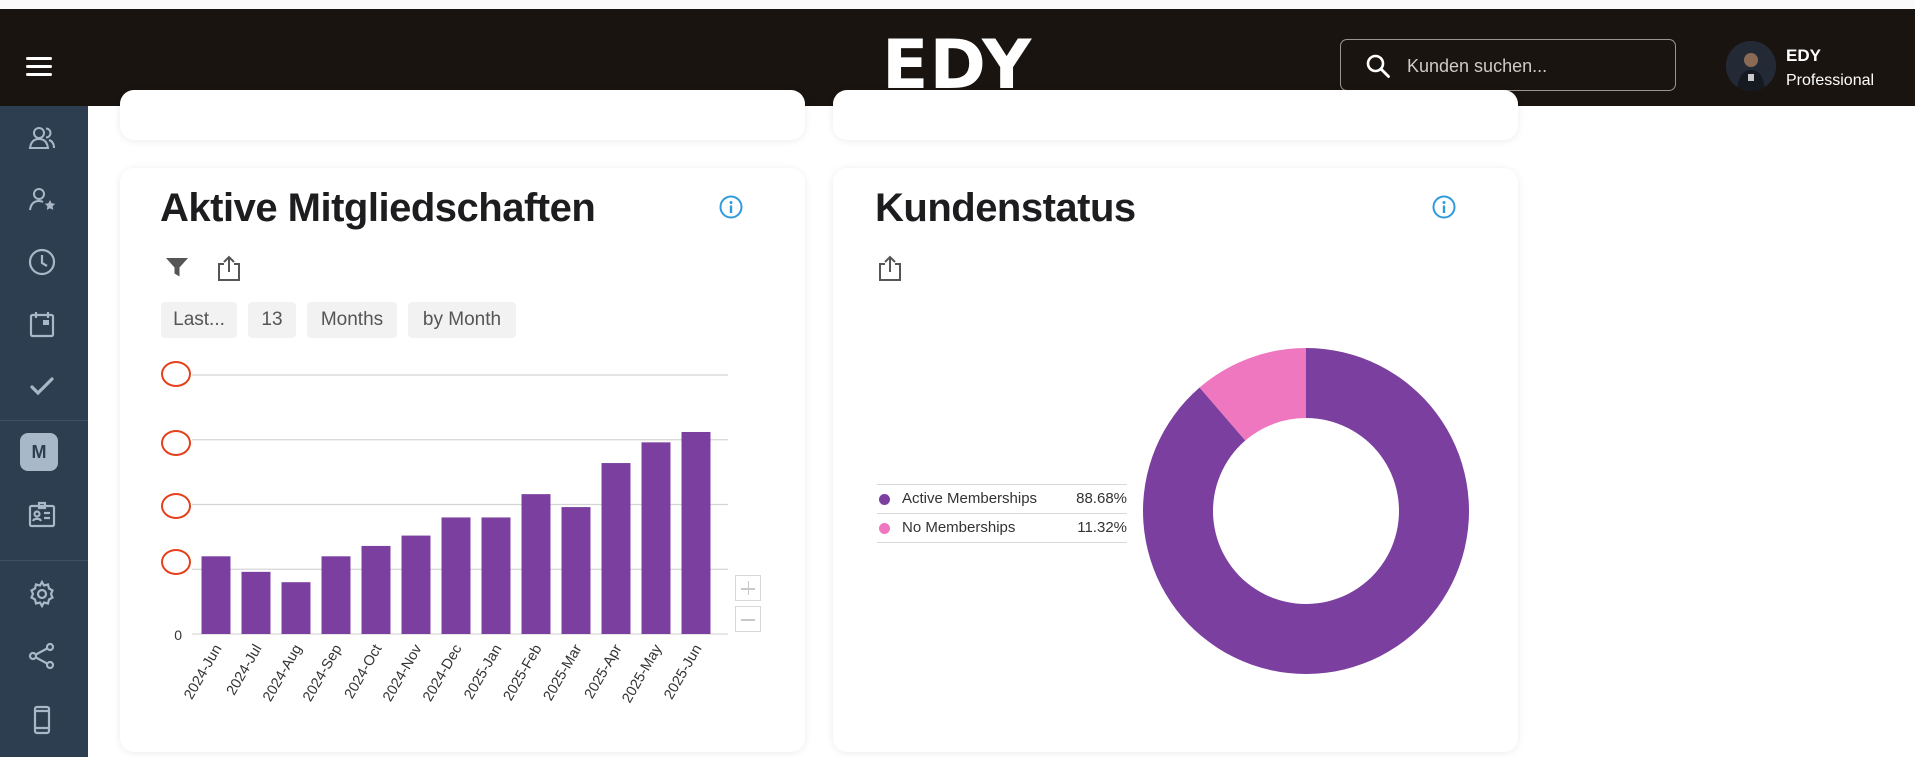  What do you see at coordinates (272, 320) in the screenshot?
I see `filter-chip-count: 13` at bounding box center [272, 320].